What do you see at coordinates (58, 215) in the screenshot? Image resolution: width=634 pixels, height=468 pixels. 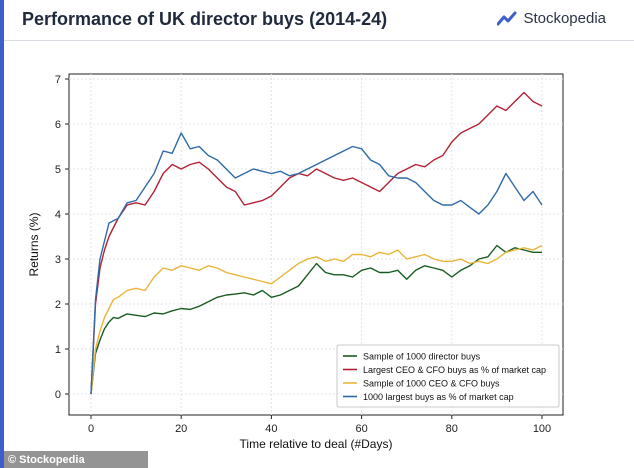 I see `y-tick-label: 4` at bounding box center [58, 215].